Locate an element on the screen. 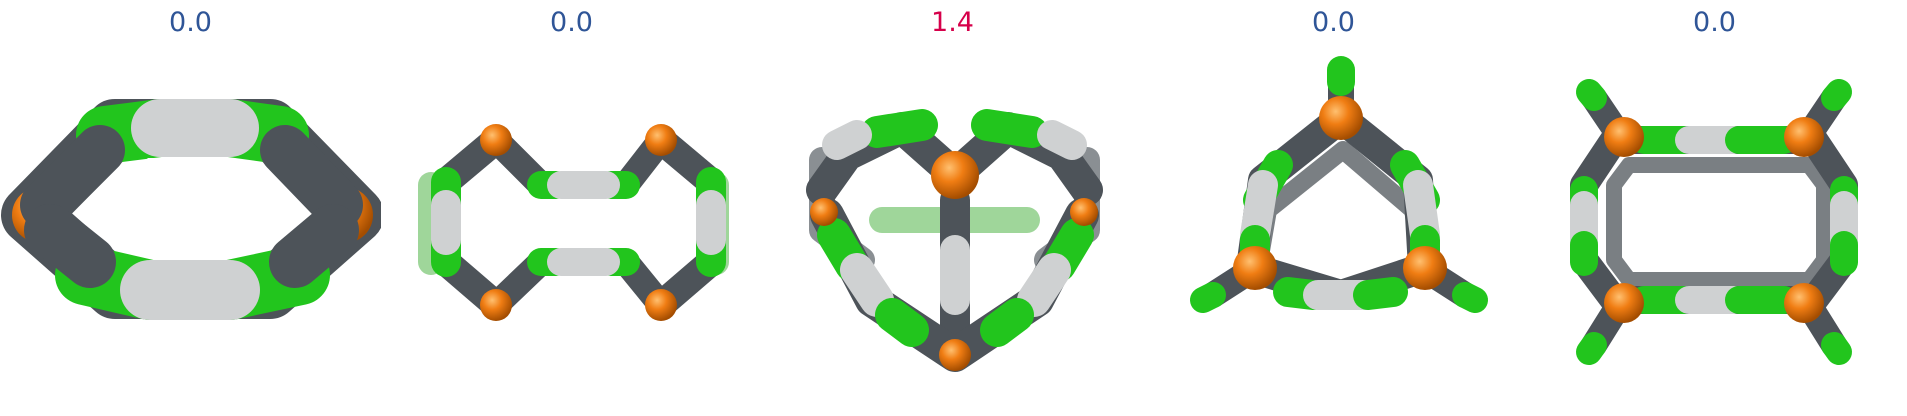 The width and height of the screenshot is (1907, 416). panel-5-structure is located at coordinates (1714, 222).